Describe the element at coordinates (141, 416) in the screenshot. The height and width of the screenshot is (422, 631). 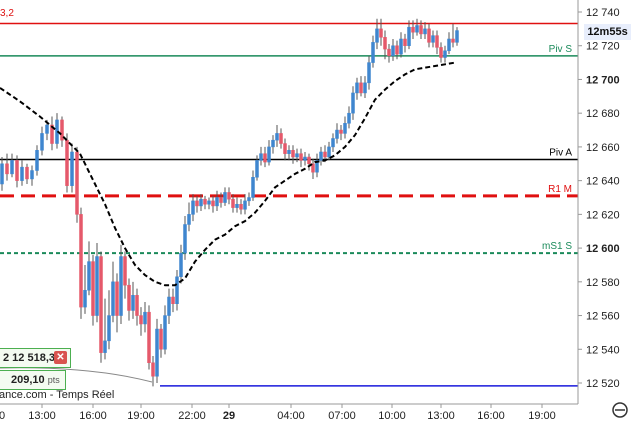
I see `x-tick-label: 19:00` at that location.